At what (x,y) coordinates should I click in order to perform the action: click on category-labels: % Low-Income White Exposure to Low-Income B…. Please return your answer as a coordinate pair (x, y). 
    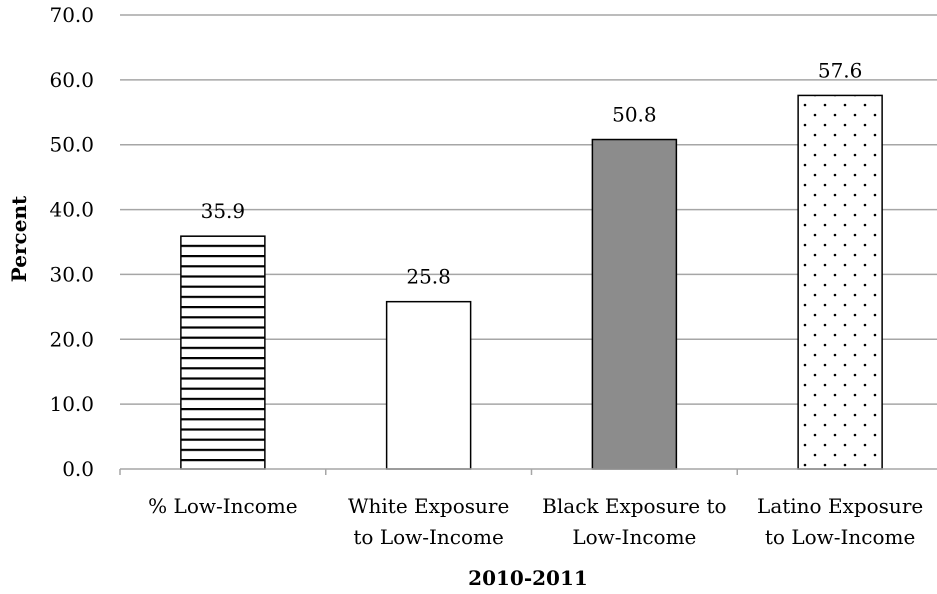
    Looking at the image, I should click on (535, 521).